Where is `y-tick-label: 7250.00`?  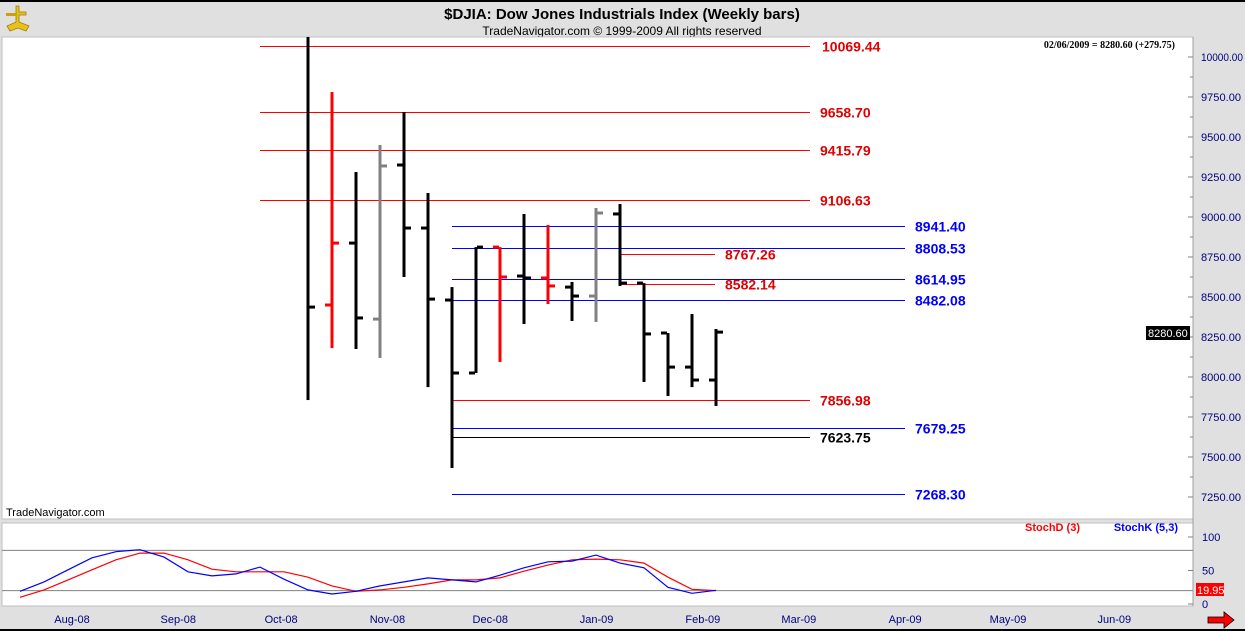
y-tick-label: 7250.00 is located at coordinates (1221, 498).